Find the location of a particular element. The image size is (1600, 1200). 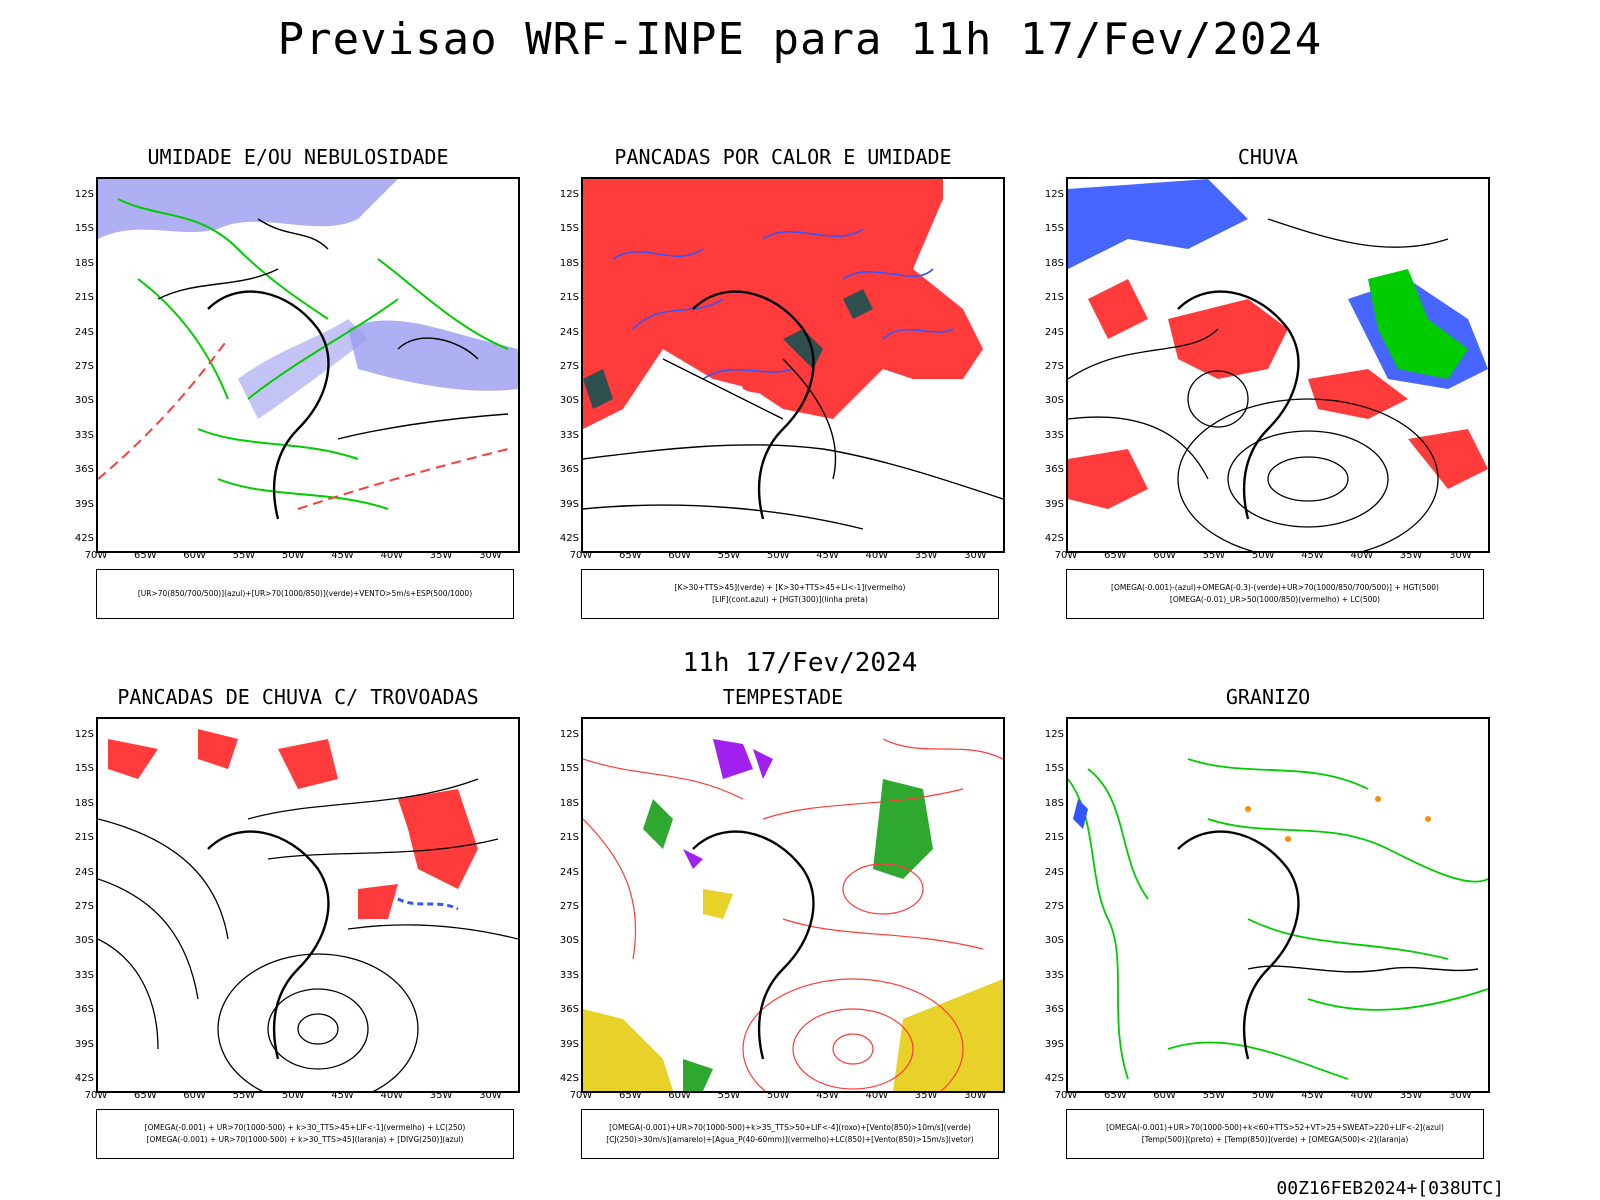

map-tempestade is located at coordinates (793, 905).